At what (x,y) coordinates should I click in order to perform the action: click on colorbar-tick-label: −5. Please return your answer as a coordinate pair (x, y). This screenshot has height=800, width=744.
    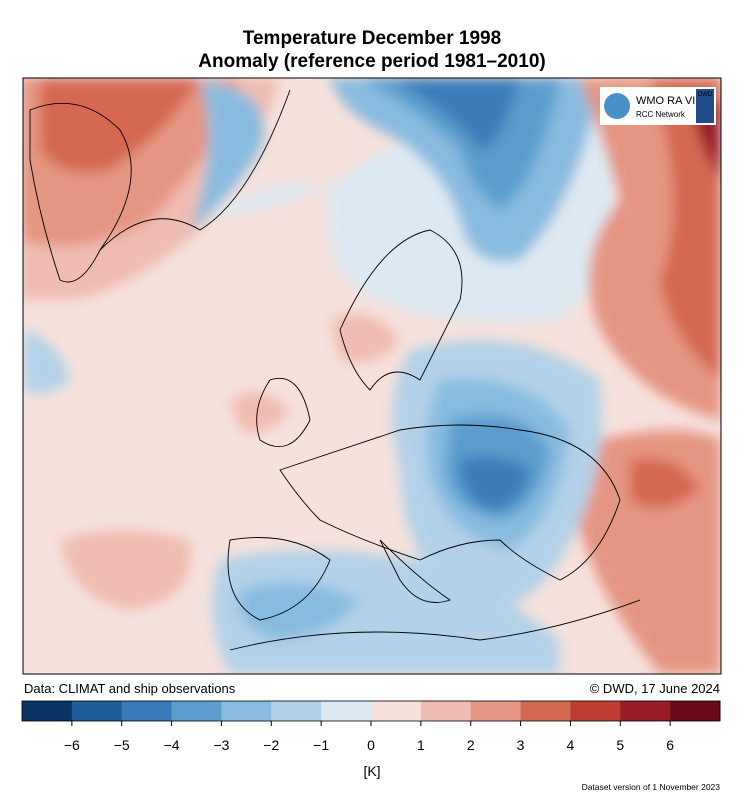
    Looking at the image, I should click on (122, 745).